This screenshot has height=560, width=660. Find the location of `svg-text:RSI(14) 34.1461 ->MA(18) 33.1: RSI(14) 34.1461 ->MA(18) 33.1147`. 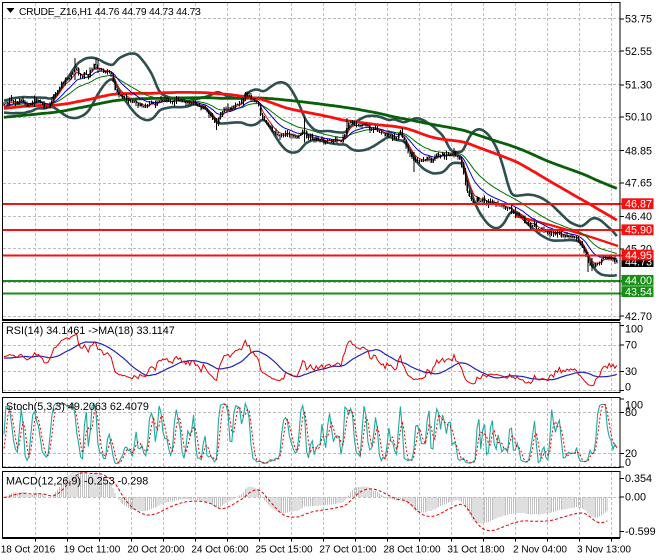

svg-text:RSI(14) 34.1461 ->MA(18) 33.1: RSI(14) 34.1461 ->MA(18) 33.1147 is located at coordinates (90, 331).